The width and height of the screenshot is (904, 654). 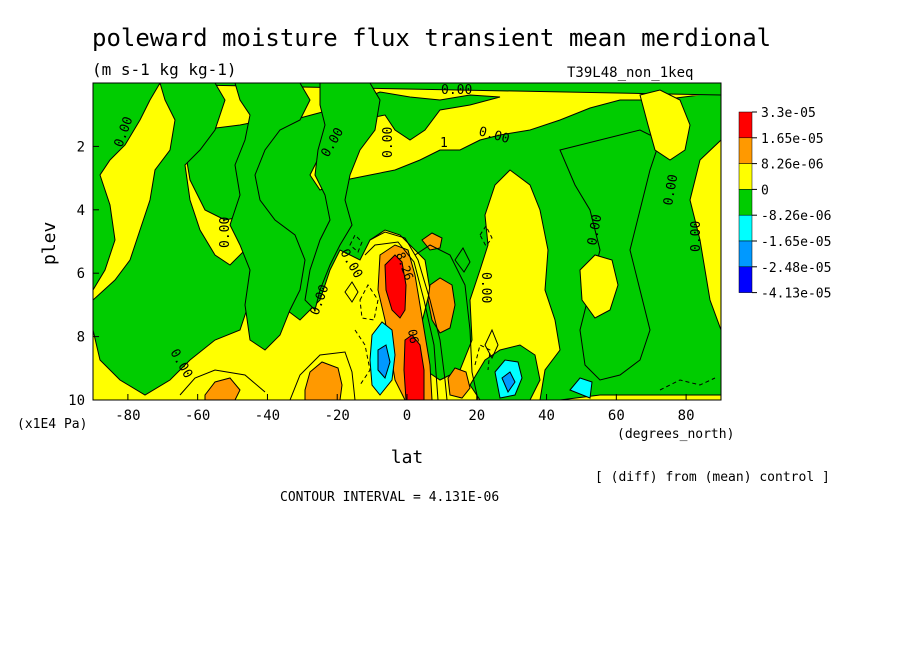 What do you see at coordinates (796, 216) in the screenshot?
I see `colorbar-label: -8.26e-06` at bounding box center [796, 216].